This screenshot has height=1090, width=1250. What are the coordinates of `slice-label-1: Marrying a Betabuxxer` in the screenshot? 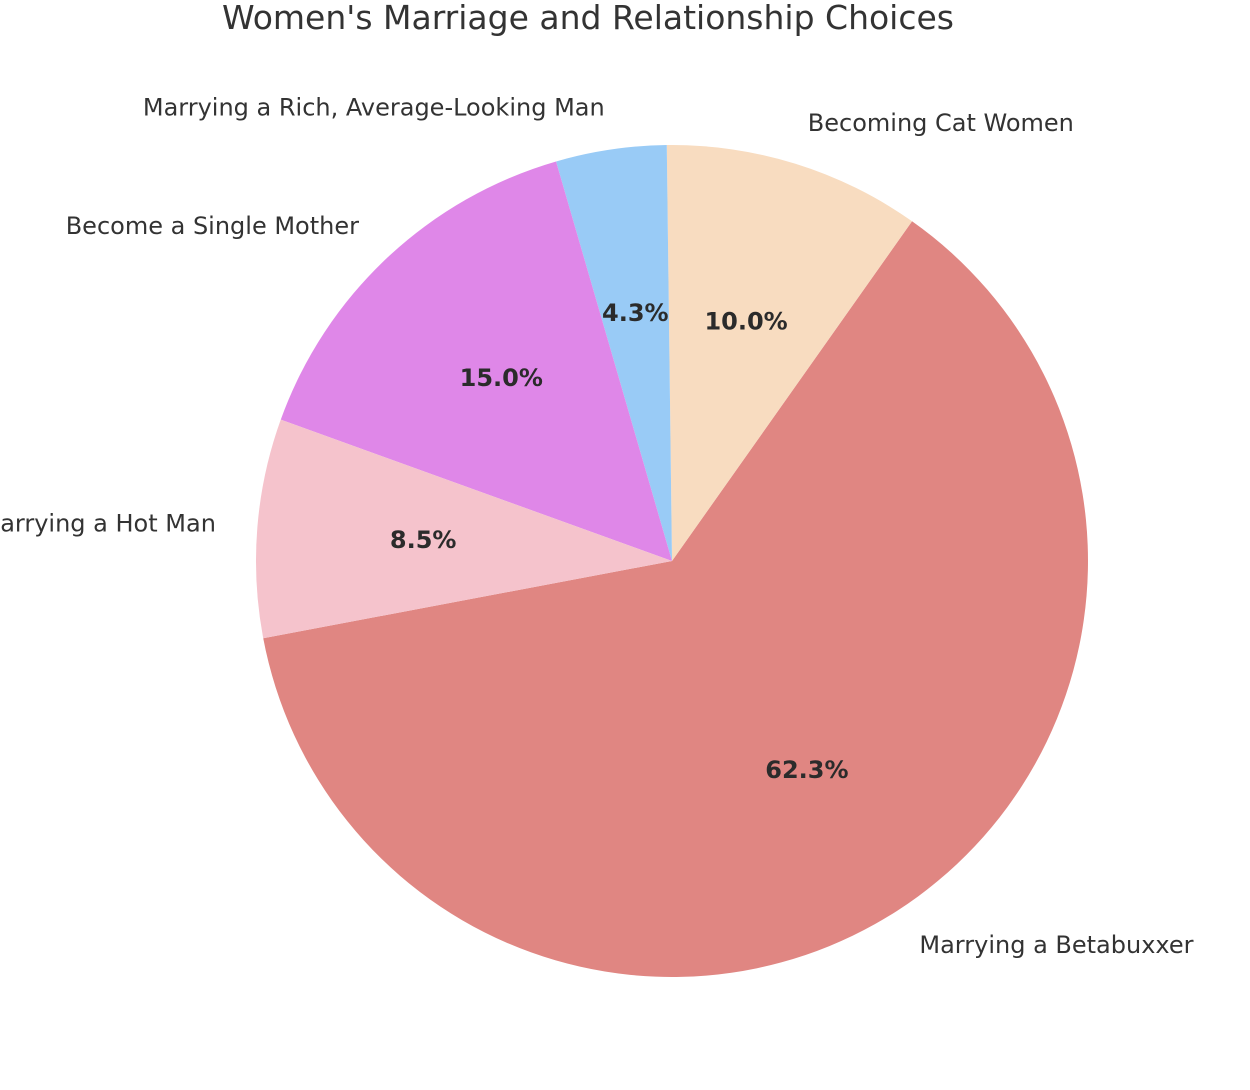 It's located at (1056, 945).